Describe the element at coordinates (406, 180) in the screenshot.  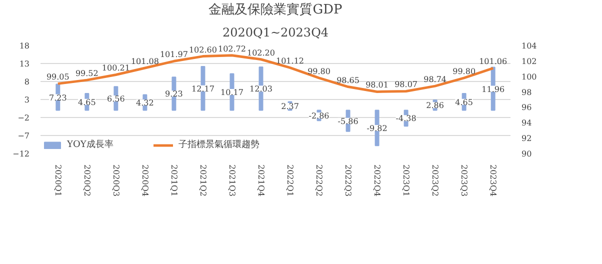
I see `x-tick-label: 2023Q1` at that location.